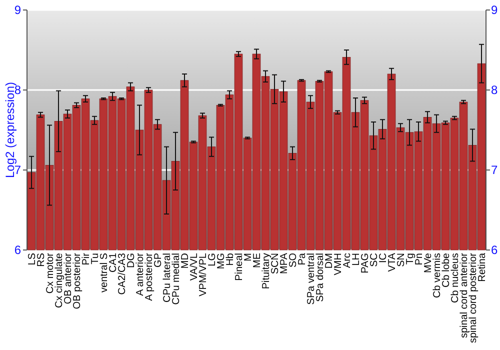 This screenshot has width=500, height=350. Describe the element at coordinates (158, 260) in the screenshot. I see `x-tick-label: GP` at that location.